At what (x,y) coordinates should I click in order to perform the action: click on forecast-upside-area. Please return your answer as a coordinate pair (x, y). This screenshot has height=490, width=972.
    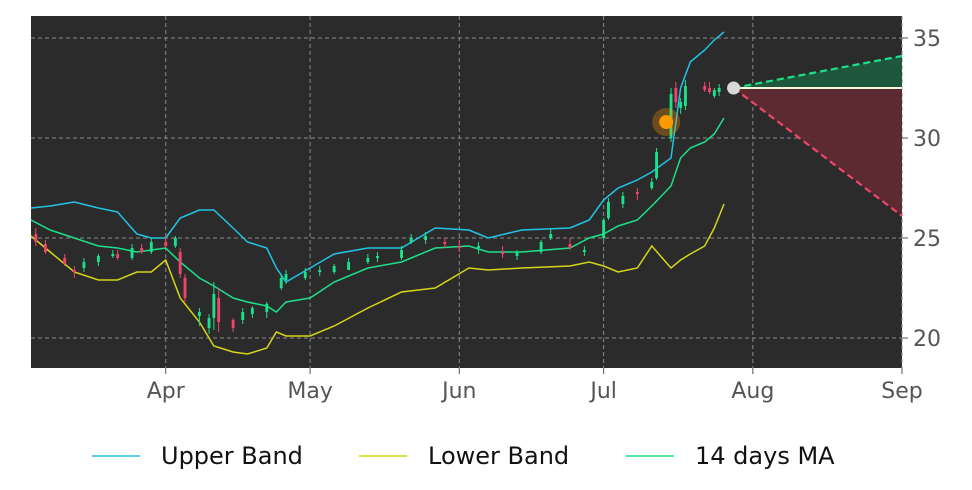
    Looking at the image, I should click on (817, 72).